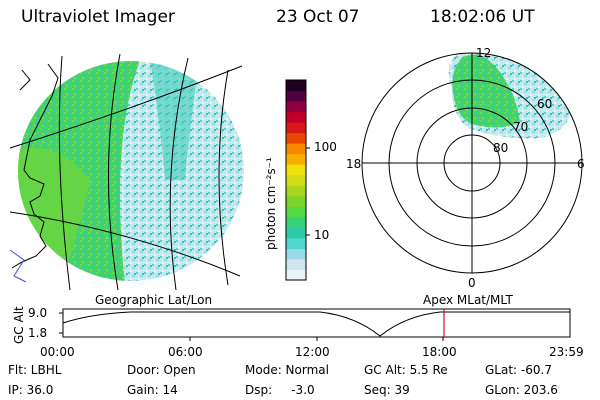  Describe the element at coordinates (472, 283) in the screenshot. I see `mlt-label-0: 0` at that location.